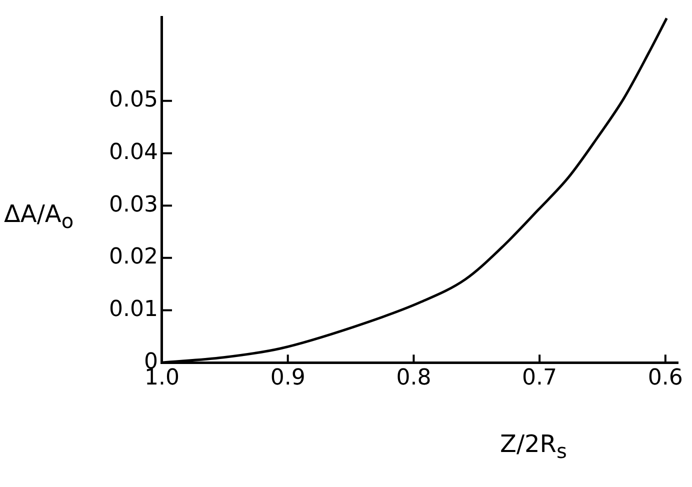 This screenshot has height=487, width=692. Describe the element at coordinates (133, 100) in the screenshot. I see `y-tick-label: 0.05` at that location.